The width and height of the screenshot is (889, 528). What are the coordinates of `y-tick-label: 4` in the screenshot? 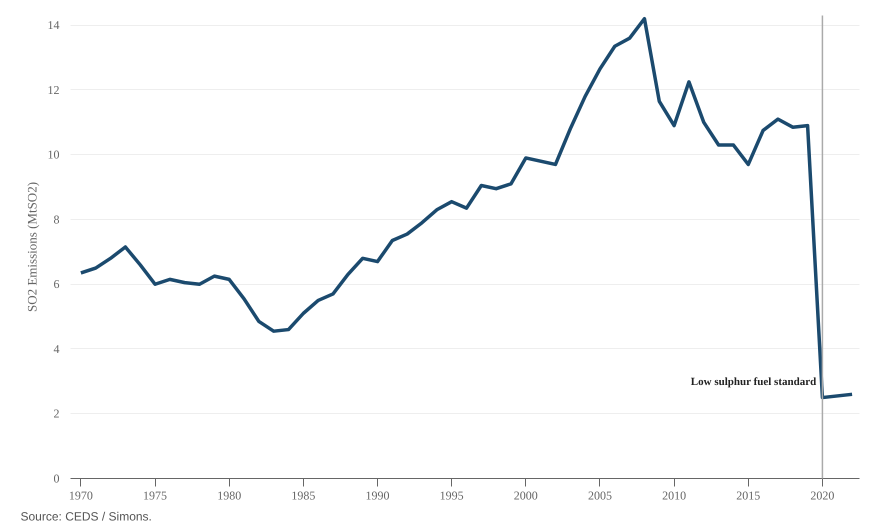 It's located at (57, 349).